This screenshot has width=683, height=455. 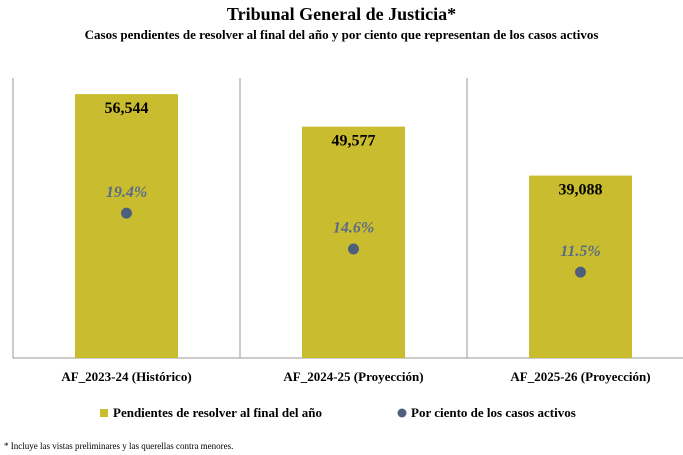 What do you see at coordinates (127, 108) in the screenshot?
I see `data-label: 56,544` at bounding box center [127, 108].